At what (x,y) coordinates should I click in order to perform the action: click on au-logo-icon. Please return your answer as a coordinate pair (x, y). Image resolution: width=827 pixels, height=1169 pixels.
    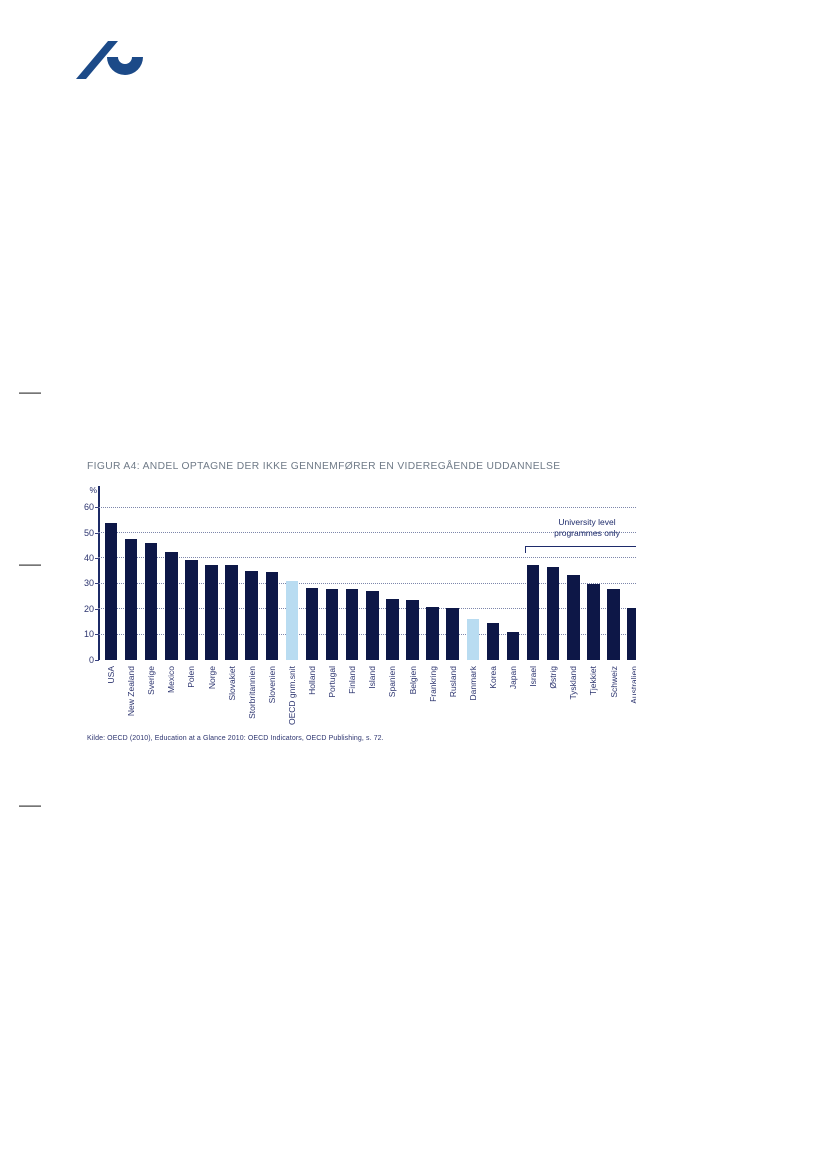
    Looking at the image, I should click on (109, 60).